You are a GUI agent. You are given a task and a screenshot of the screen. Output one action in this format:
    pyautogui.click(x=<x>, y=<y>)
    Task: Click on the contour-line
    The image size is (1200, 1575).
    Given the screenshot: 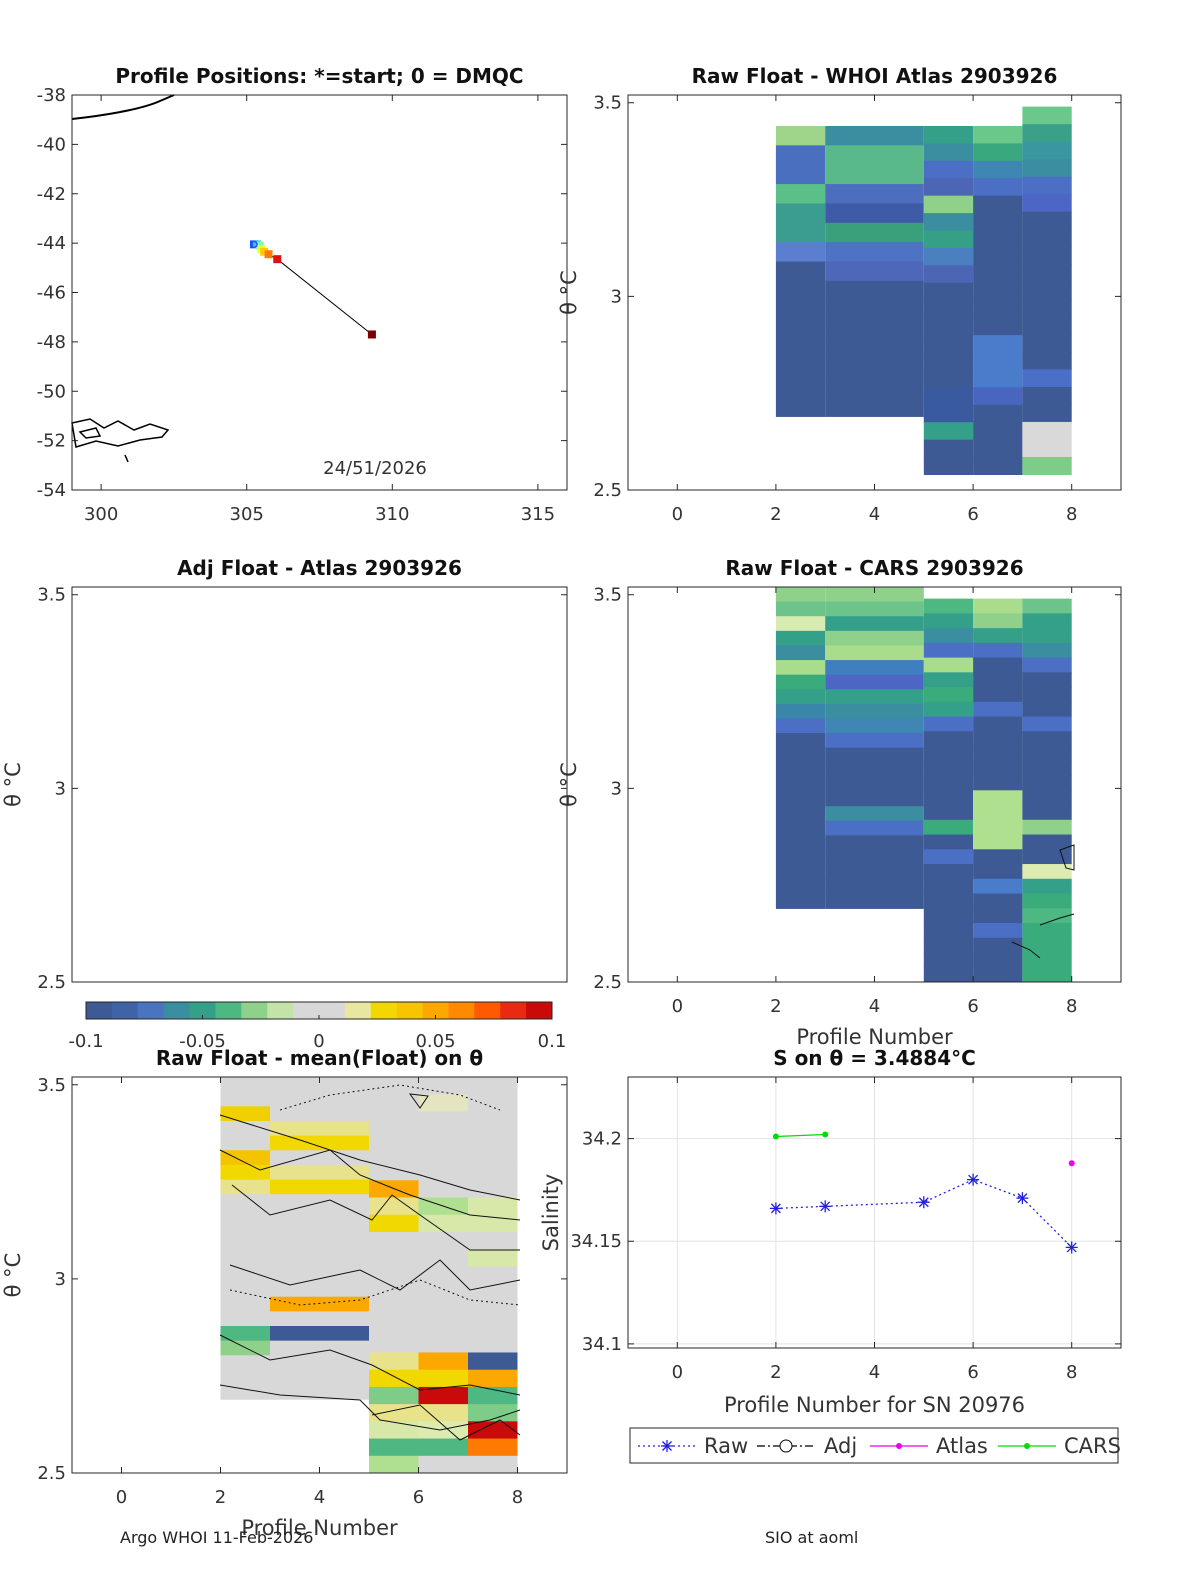 What is the action you would take?
    pyautogui.click(x=370, y=1407)
    